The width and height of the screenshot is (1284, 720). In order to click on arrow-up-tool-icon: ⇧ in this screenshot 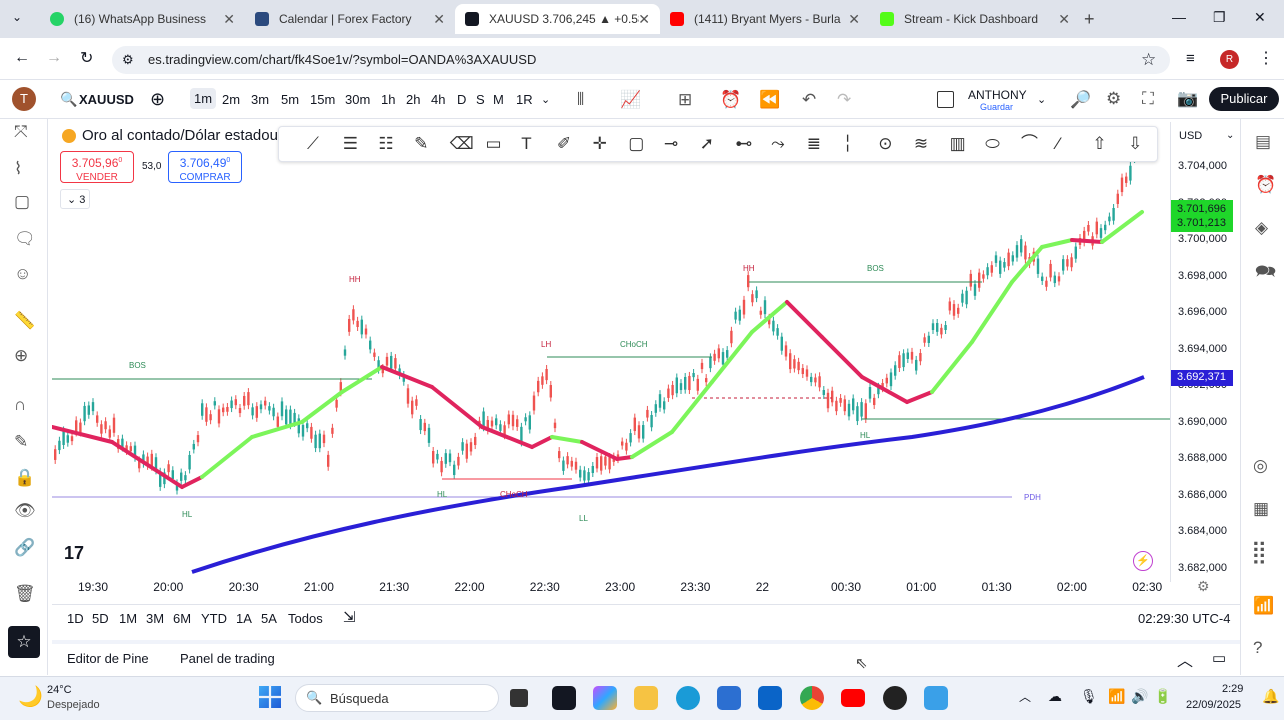, I will do `click(1099, 143)`.